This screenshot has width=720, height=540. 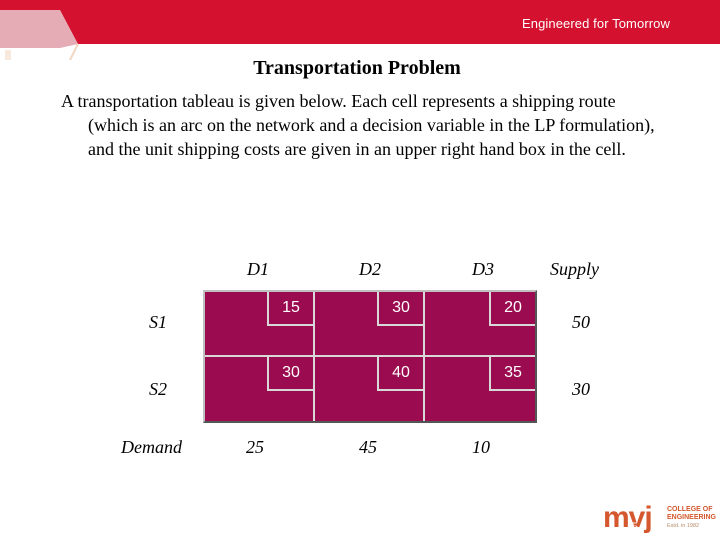 I want to click on header-banner: Engineered for Tomorrow, so click(x=360, y=30).